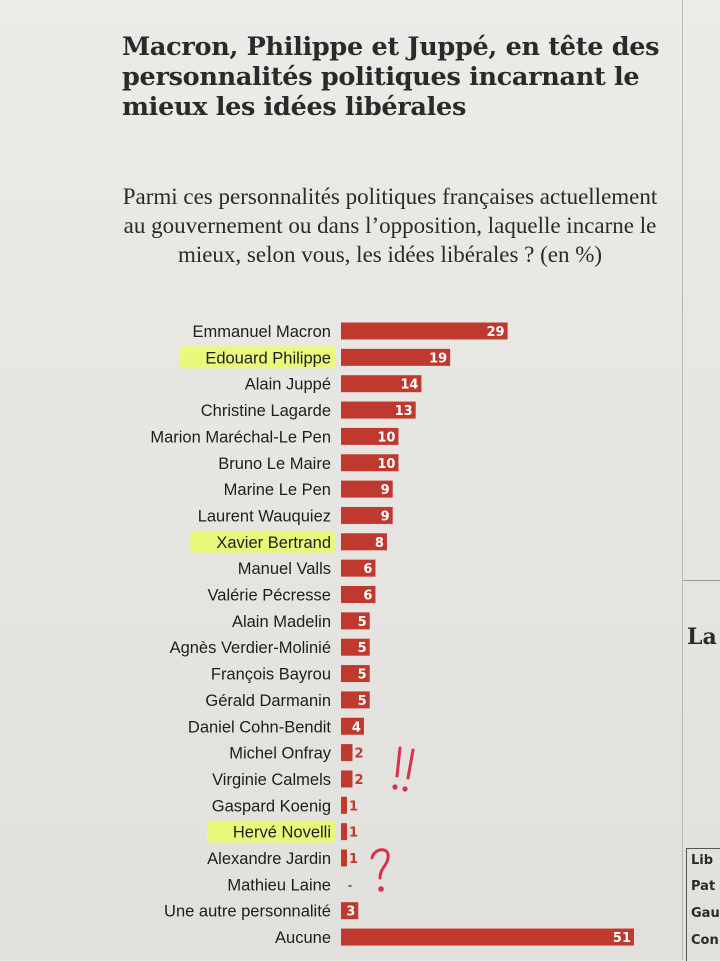 This screenshot has width=720, height=961. Describe the element at coordinates (282, 833) in the screenshot. I see `category-label: Hervé Novelli` at that location.